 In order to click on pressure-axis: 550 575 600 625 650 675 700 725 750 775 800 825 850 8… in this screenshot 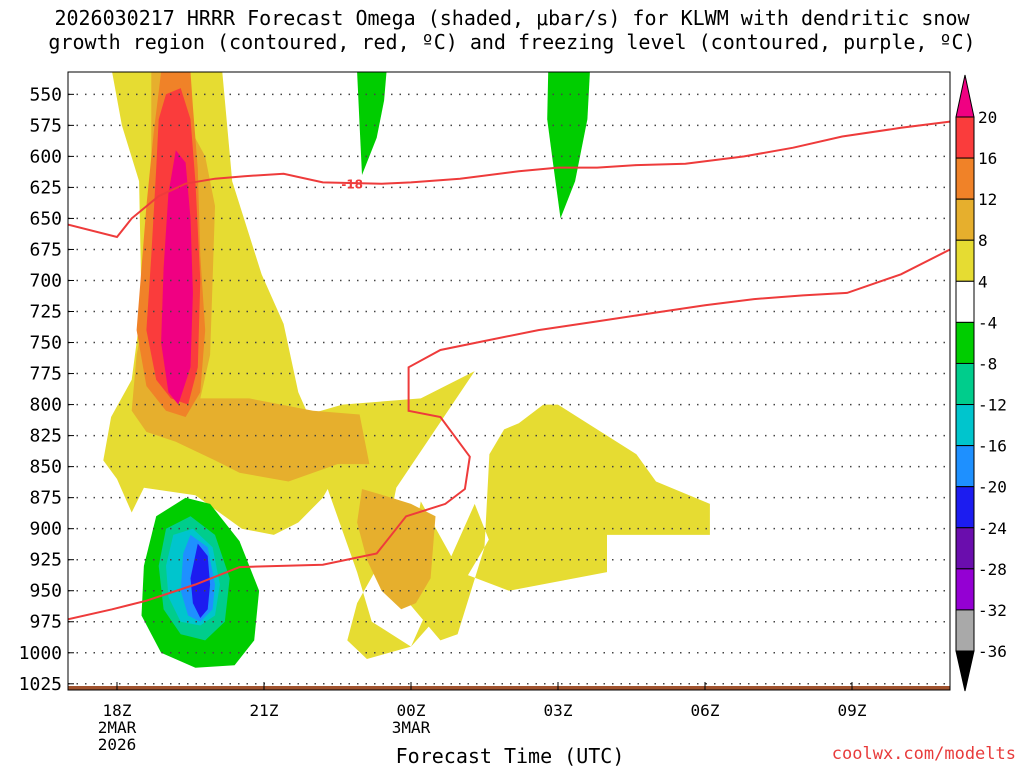, I will do `click(46, 389)`.